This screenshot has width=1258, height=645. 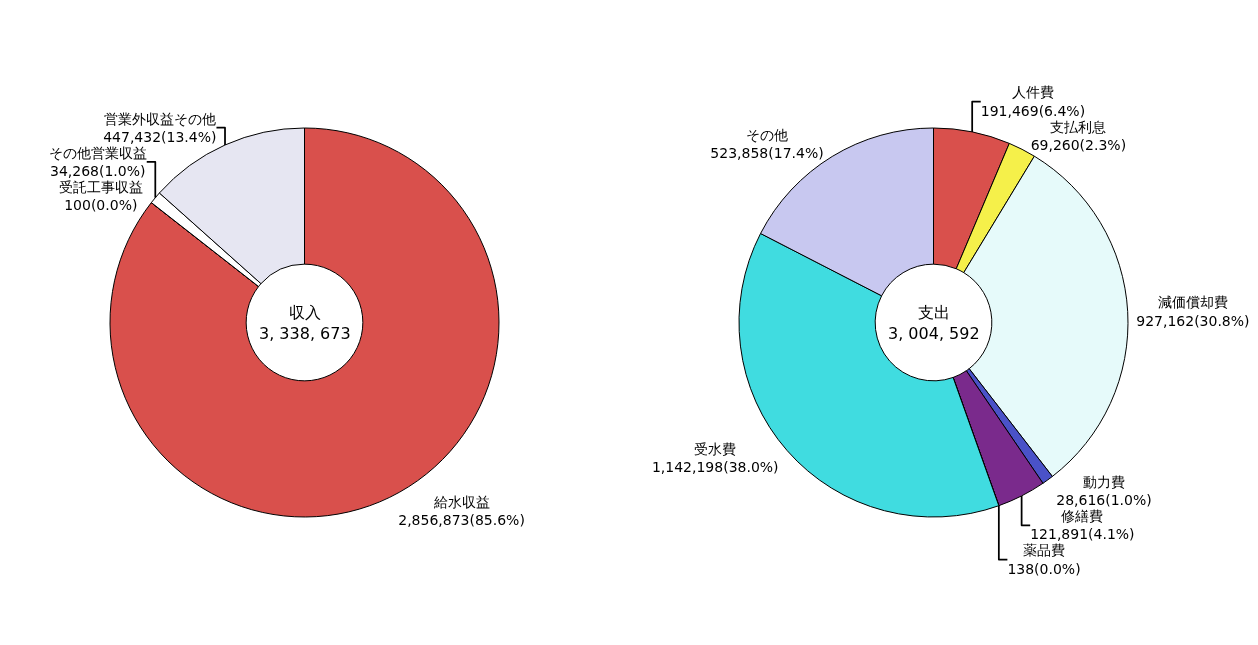 What do you see at coordinates (305, 333) in the screenshot?
I see `text: 3, 338, 673` at bounding box center [305, 333].